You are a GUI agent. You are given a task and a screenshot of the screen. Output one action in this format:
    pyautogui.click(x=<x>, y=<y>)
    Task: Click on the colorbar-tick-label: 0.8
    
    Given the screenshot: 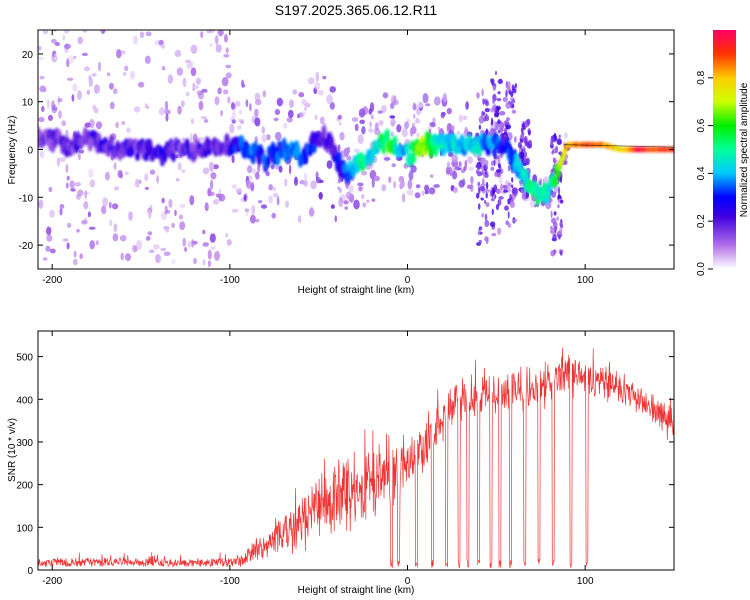 What is the action you would take?
    pyautogui.click(x=701, y=77)
    